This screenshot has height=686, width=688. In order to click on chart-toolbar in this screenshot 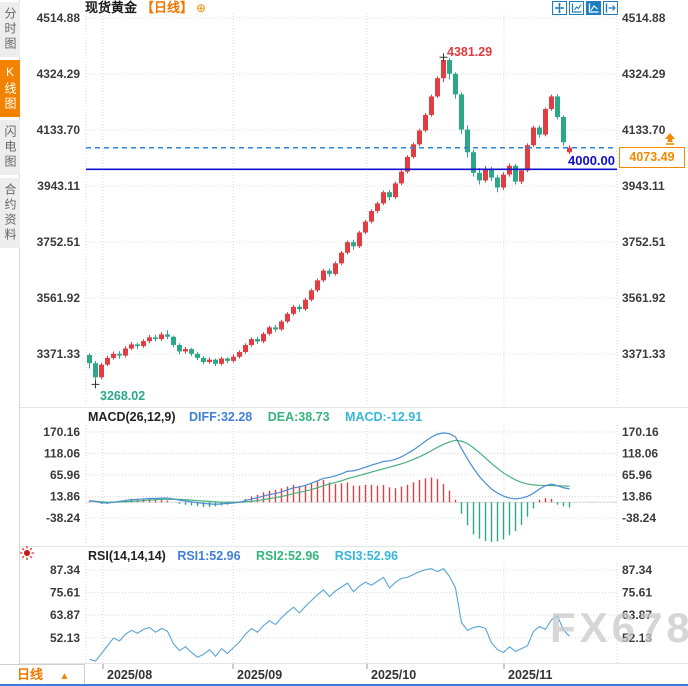, I will do `click(585, 8)`.